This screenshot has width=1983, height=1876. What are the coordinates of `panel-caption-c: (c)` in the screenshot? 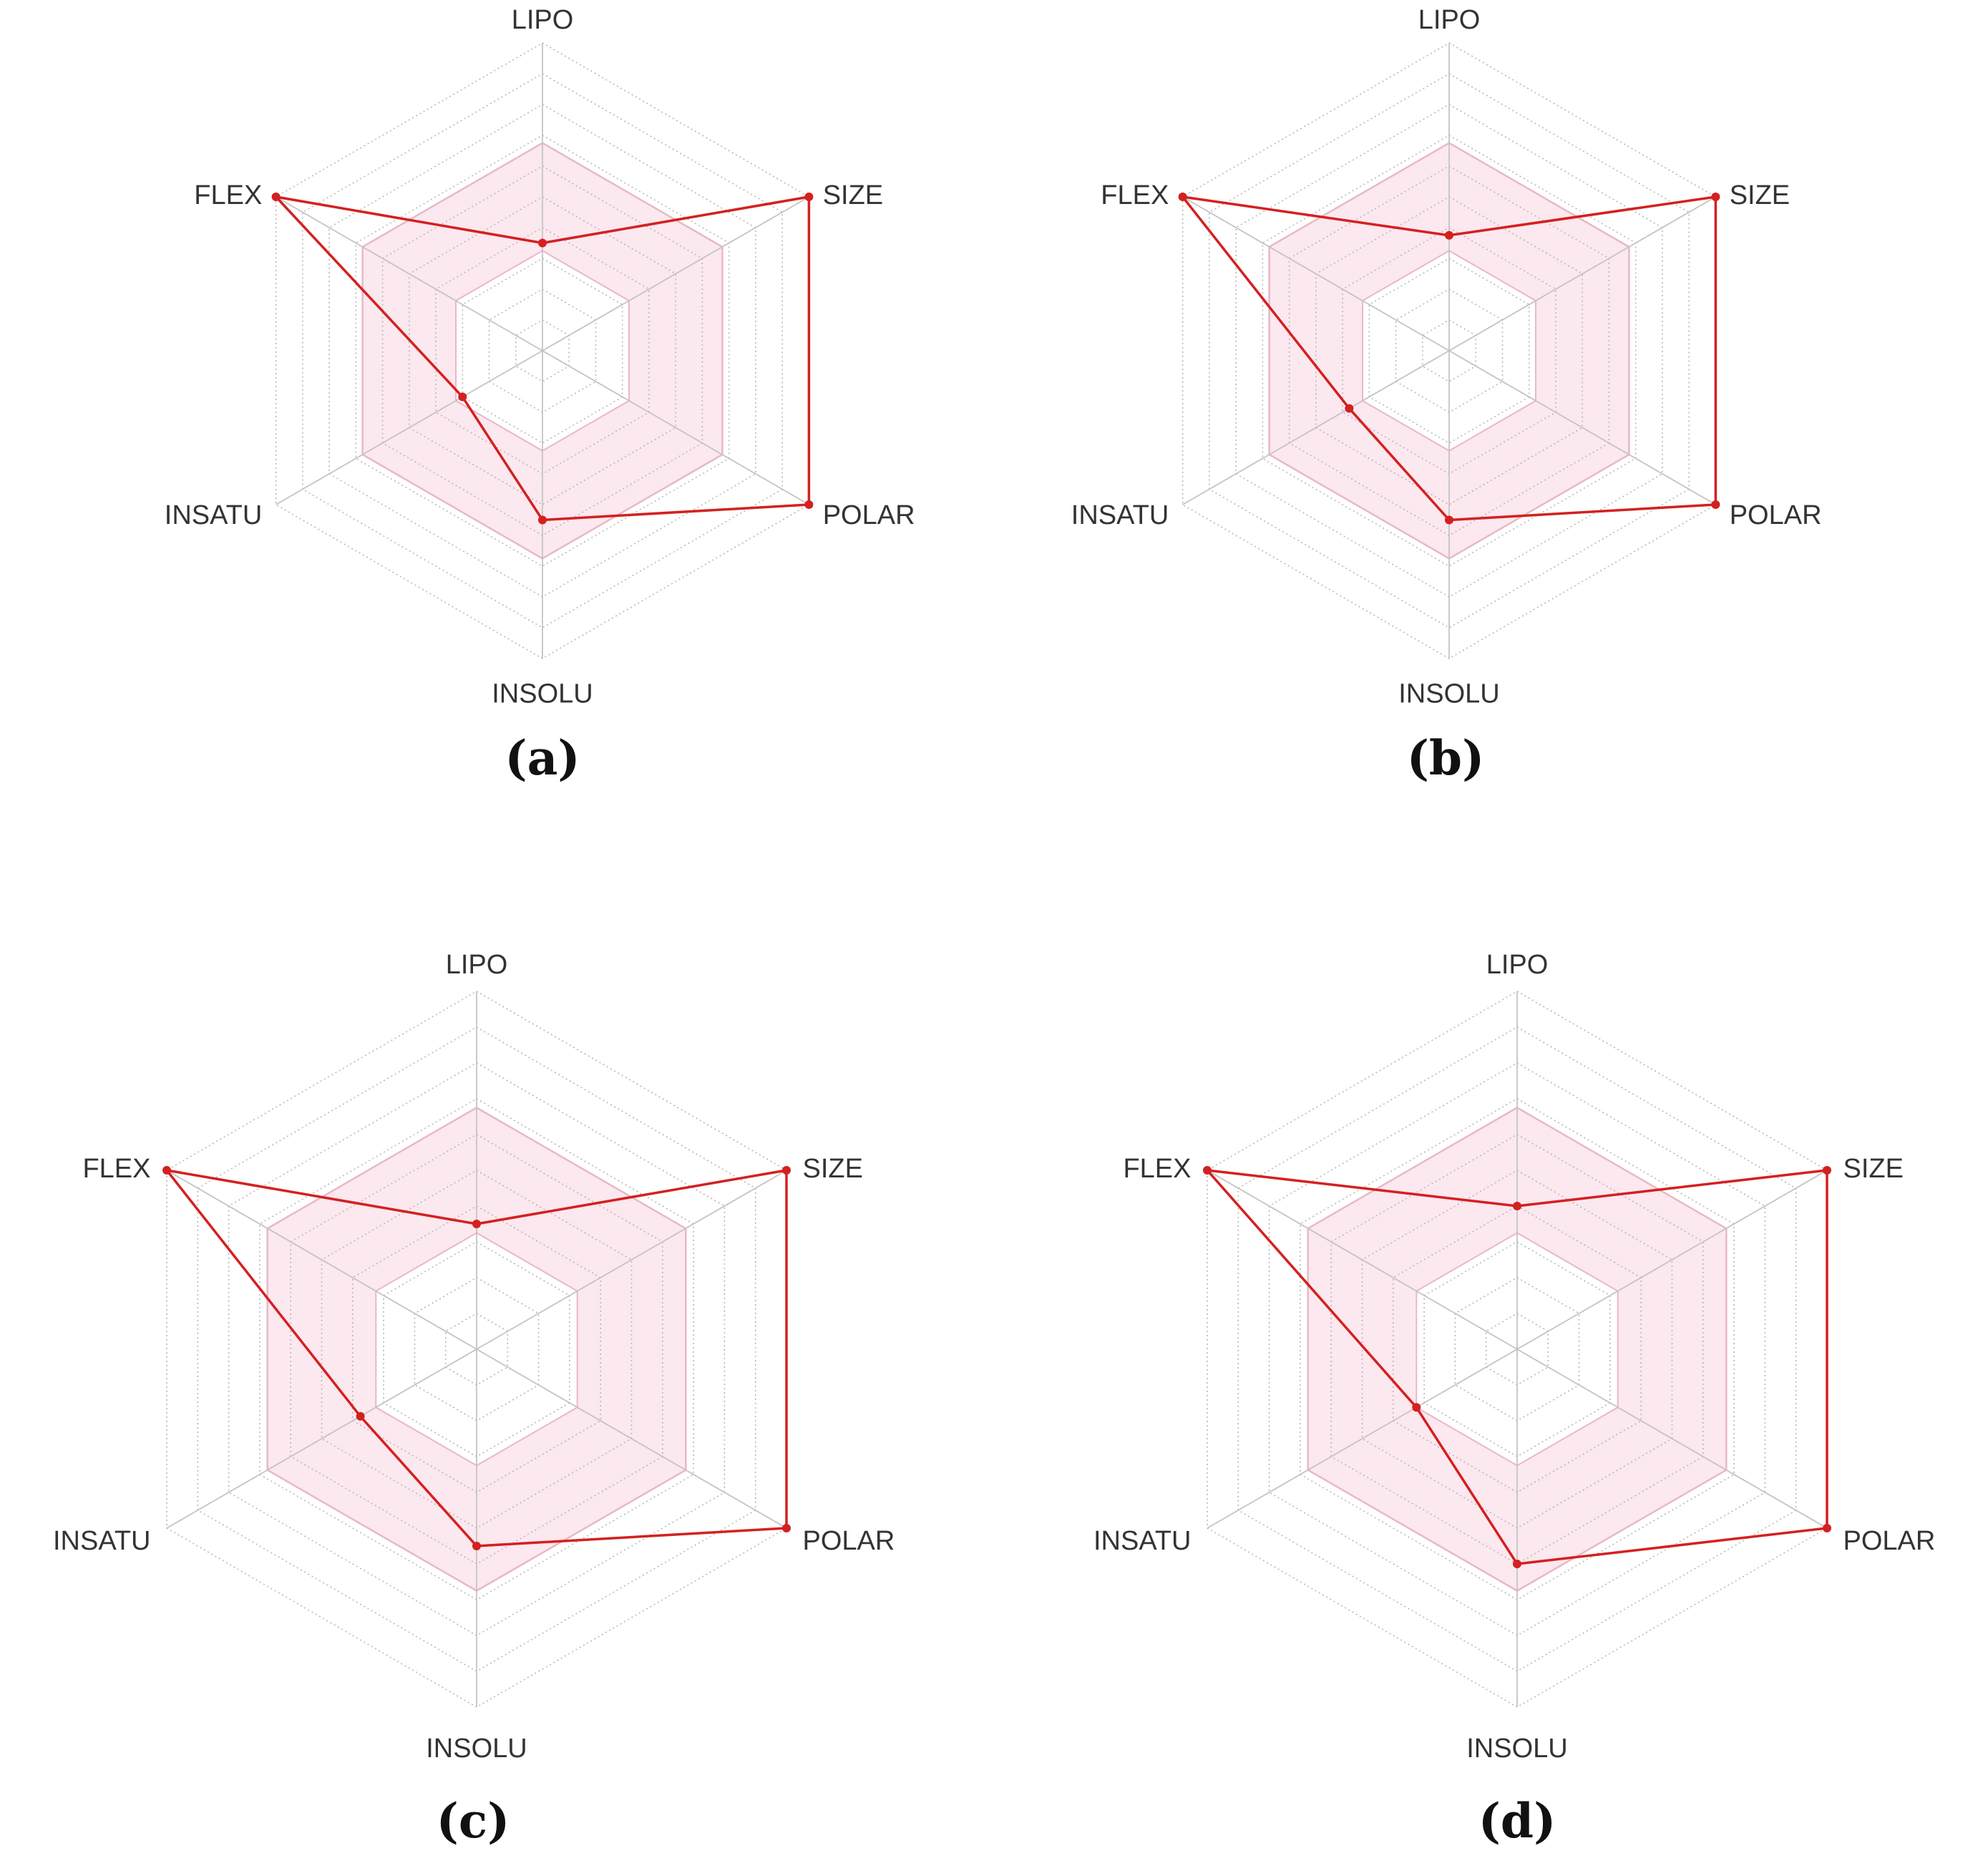 It's located at (473, 1821).